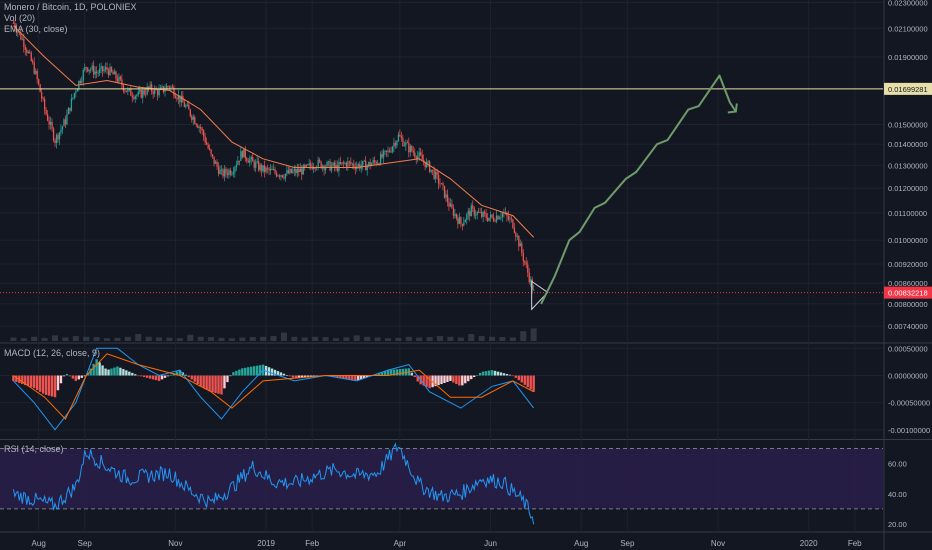 This screenshot has height=550, width=932. What do you see at coordinates (34, 449) in the screenshot?
I see `rsi-title: RSI (14, close)` at bounding box center [34, 449].